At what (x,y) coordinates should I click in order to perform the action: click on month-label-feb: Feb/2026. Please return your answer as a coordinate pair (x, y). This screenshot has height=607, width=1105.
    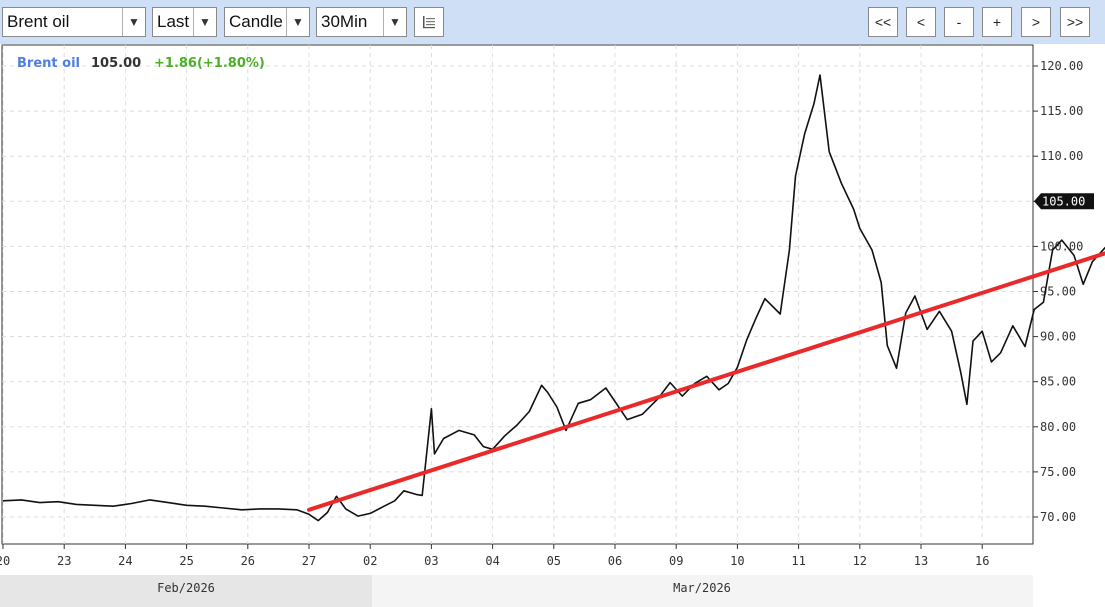
    Looking at the image, I should click on (186, 588).